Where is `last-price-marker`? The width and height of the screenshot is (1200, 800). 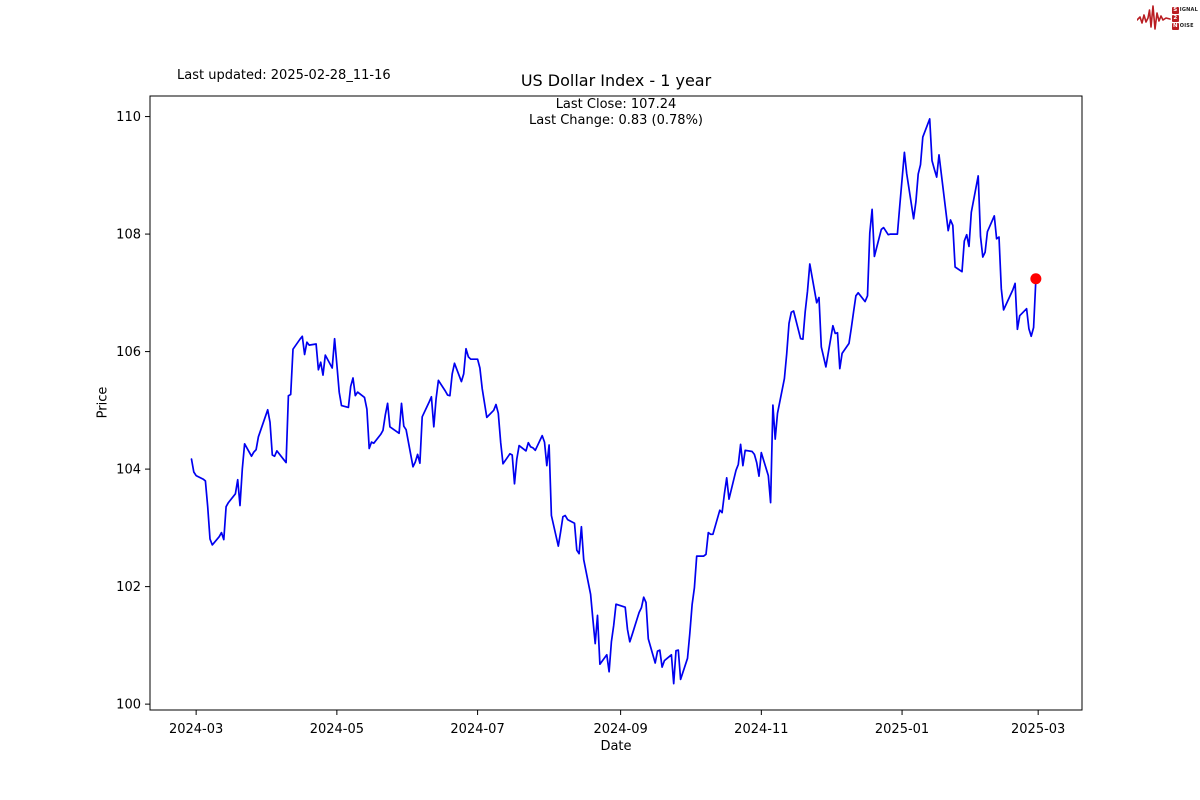 last-price-marker is located at coordinates (1036, 279).